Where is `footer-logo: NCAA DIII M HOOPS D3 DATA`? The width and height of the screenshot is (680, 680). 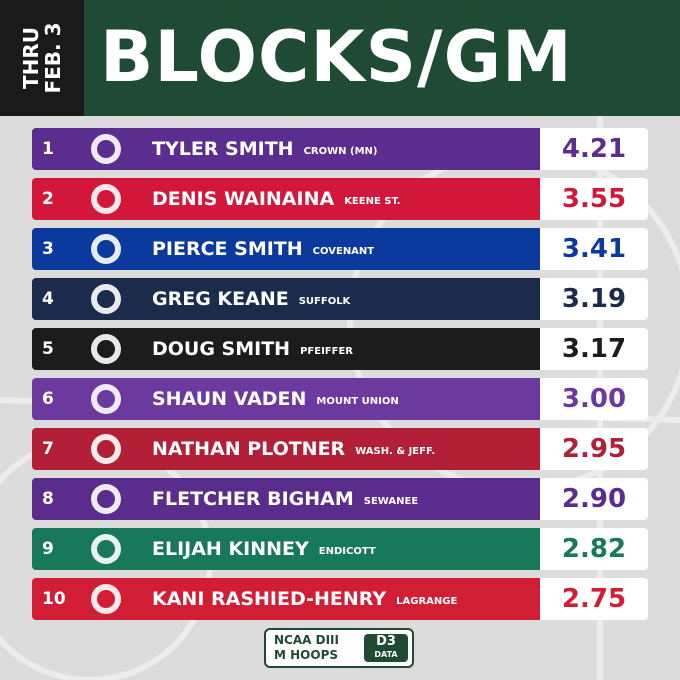
footer-logo: NCAA DIII M HOOPS D3 DATA is located at coordinates (339, 648).